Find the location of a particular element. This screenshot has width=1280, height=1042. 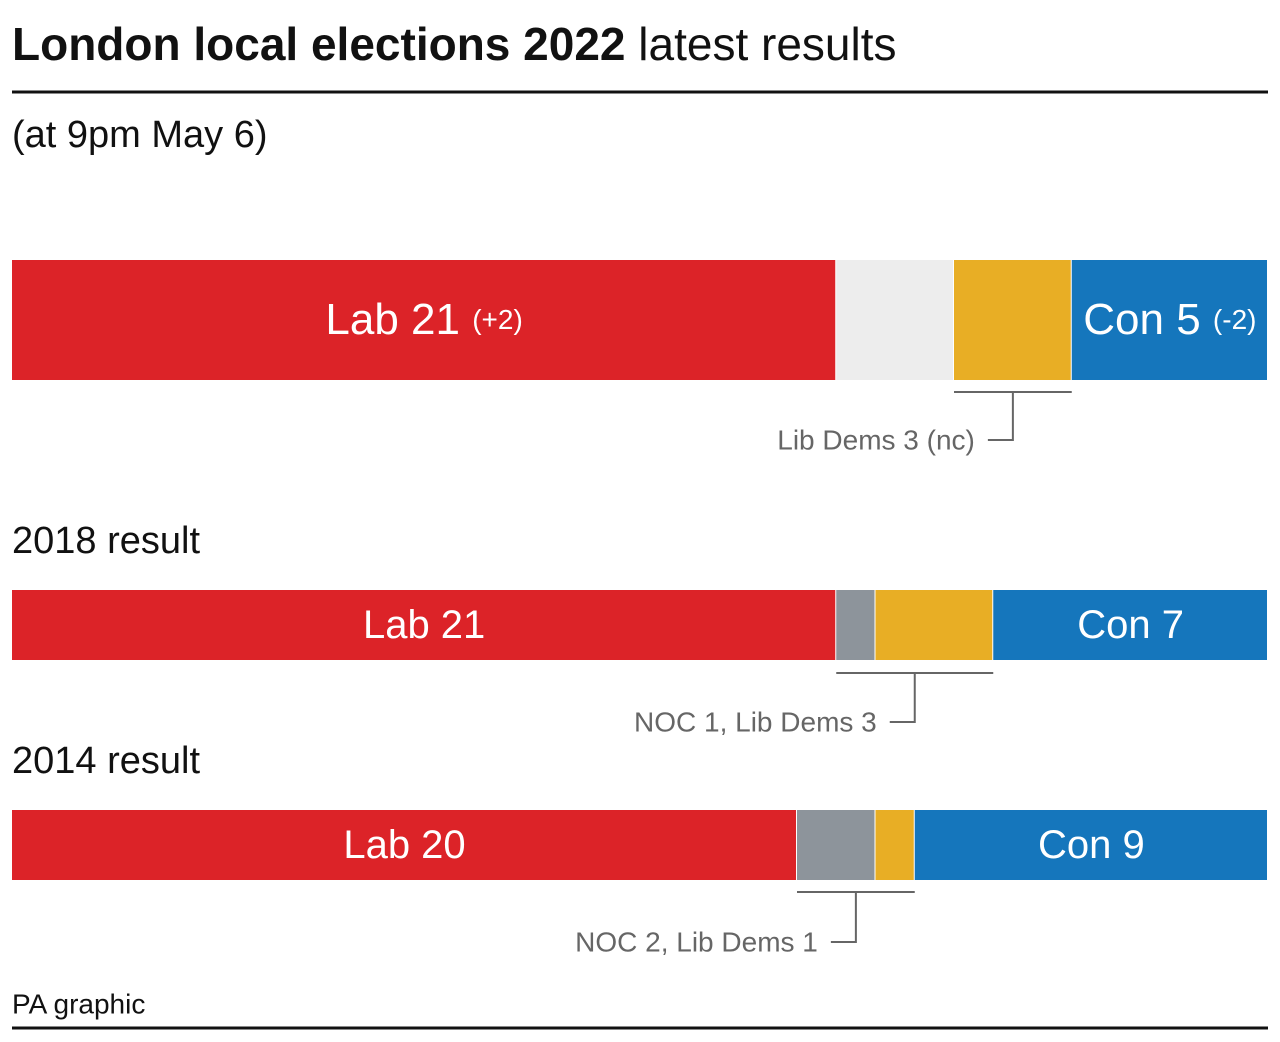

segment-name: Con 7 is located at coordinates (1130, 625).